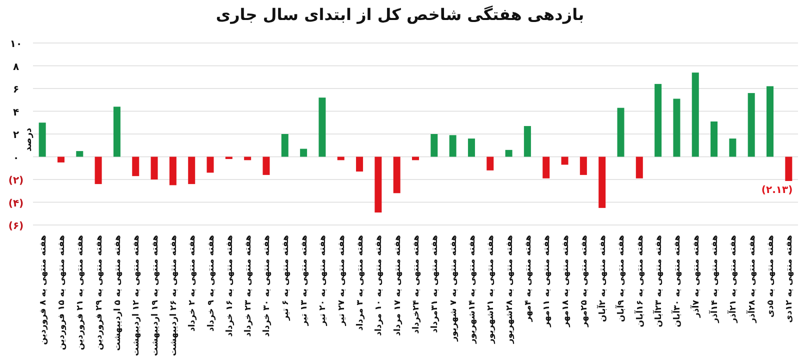  What do you see at coordinates (193, 283) in the screenshot?
I see `x-tick-label: هفته منتهی به ۲ خرداد` at bounding box center [193, 283].